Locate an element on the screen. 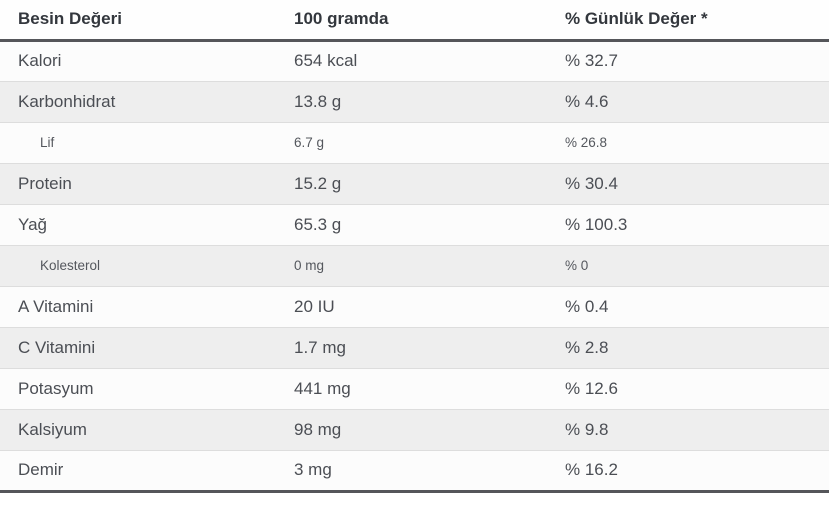 The image size is (829, 511). column-header-per-100g: 100 gramda is located at coordinates (414, 21).